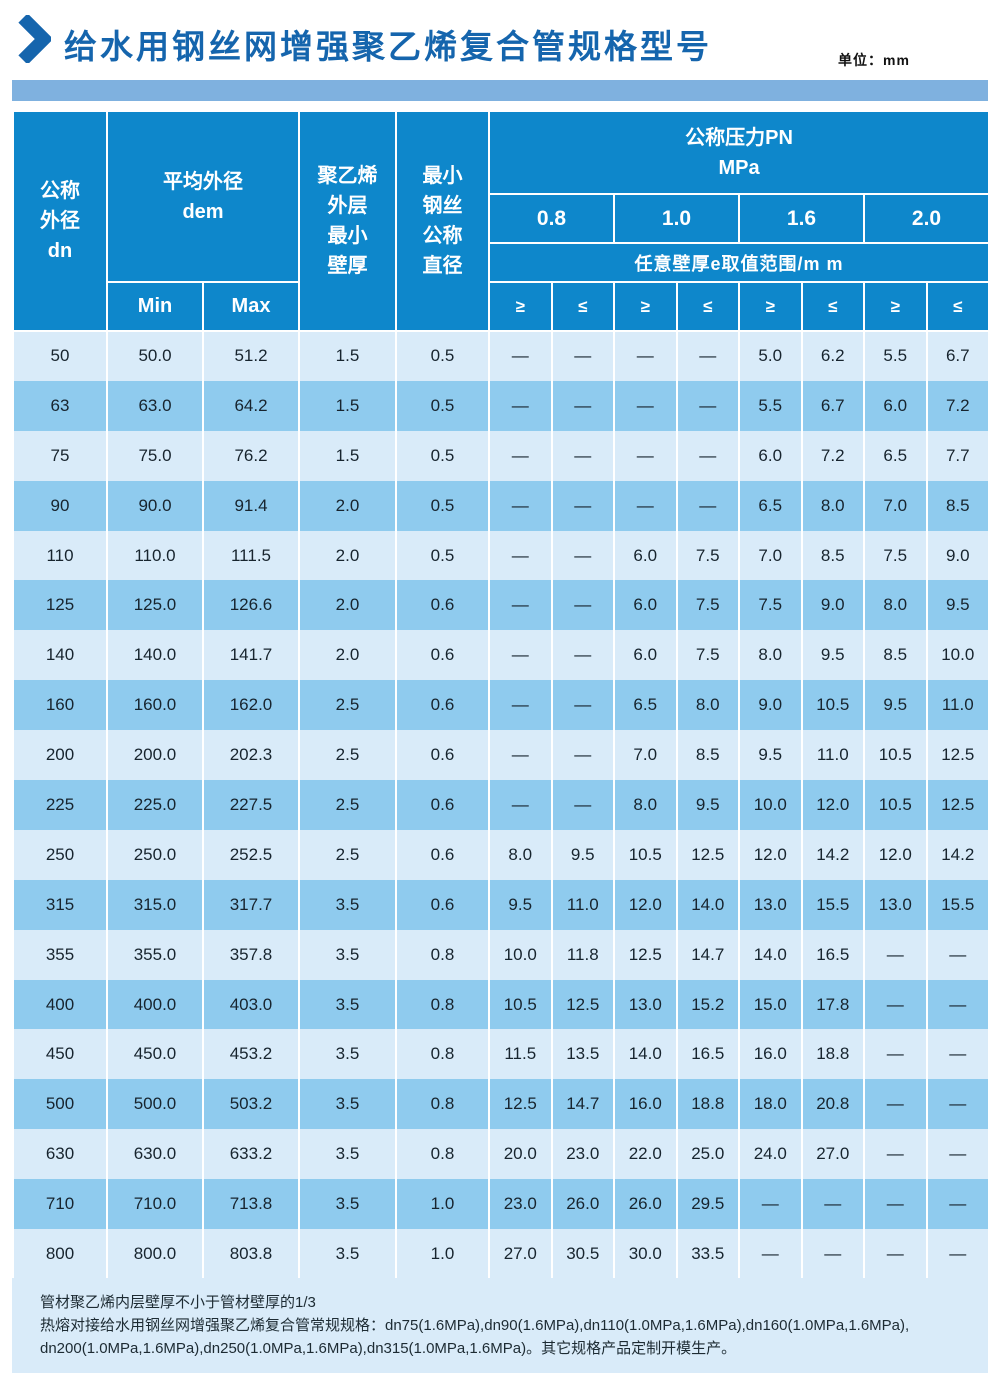  What do you see at coordinates (520, 854) in the screenshot?
I see `table-cell: 8.0` at bounding box center [520, 854].